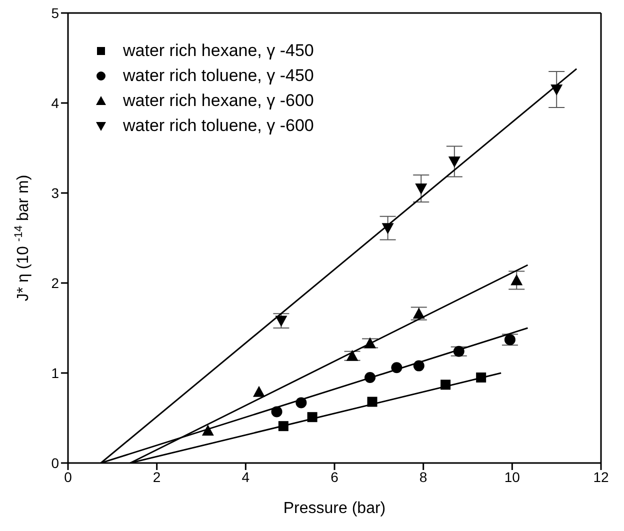 The image size is (624, 531). I want to click on x-tick-label: 10, so click(512, 476).